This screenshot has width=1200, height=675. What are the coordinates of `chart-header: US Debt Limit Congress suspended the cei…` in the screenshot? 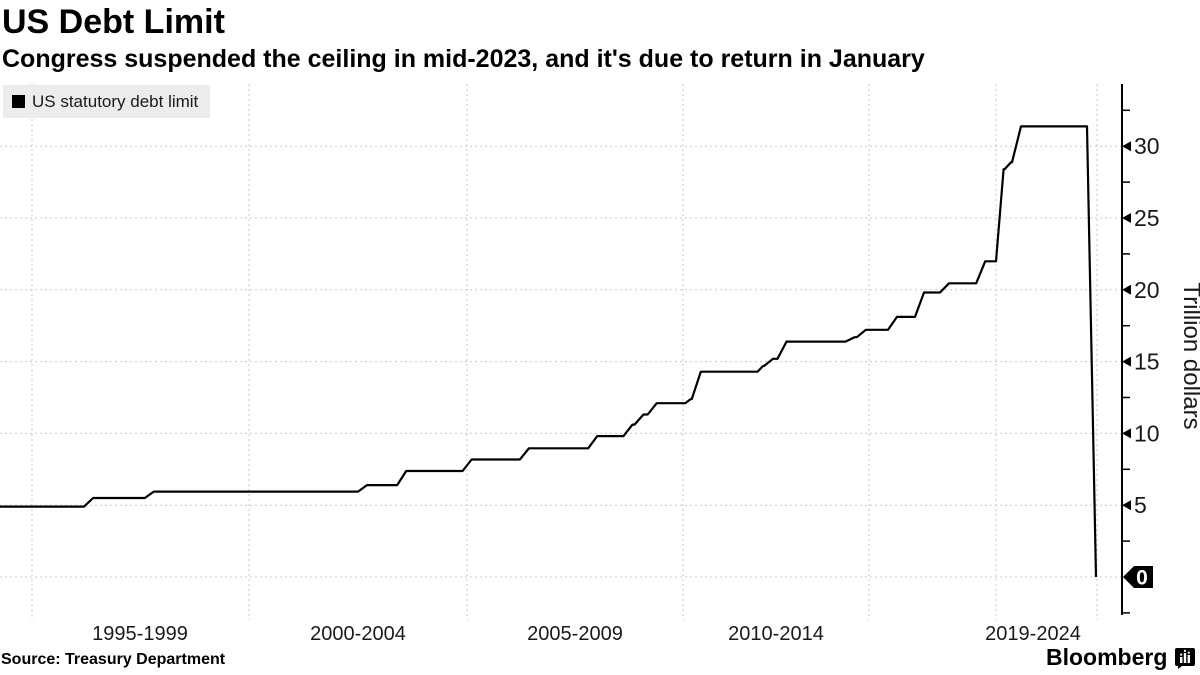 It's located at (463, 37).